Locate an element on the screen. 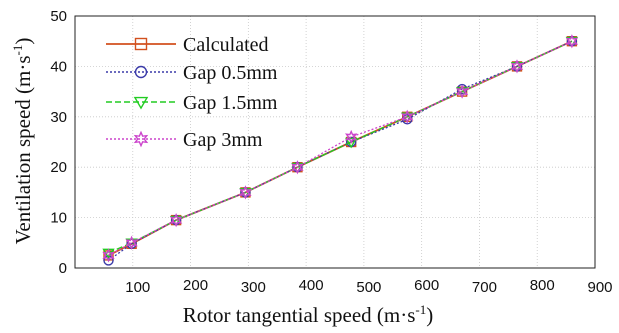 This screenshot has width=619, height=333. legend-item: Gap 1.5mm is located at coordinates (192, 103).